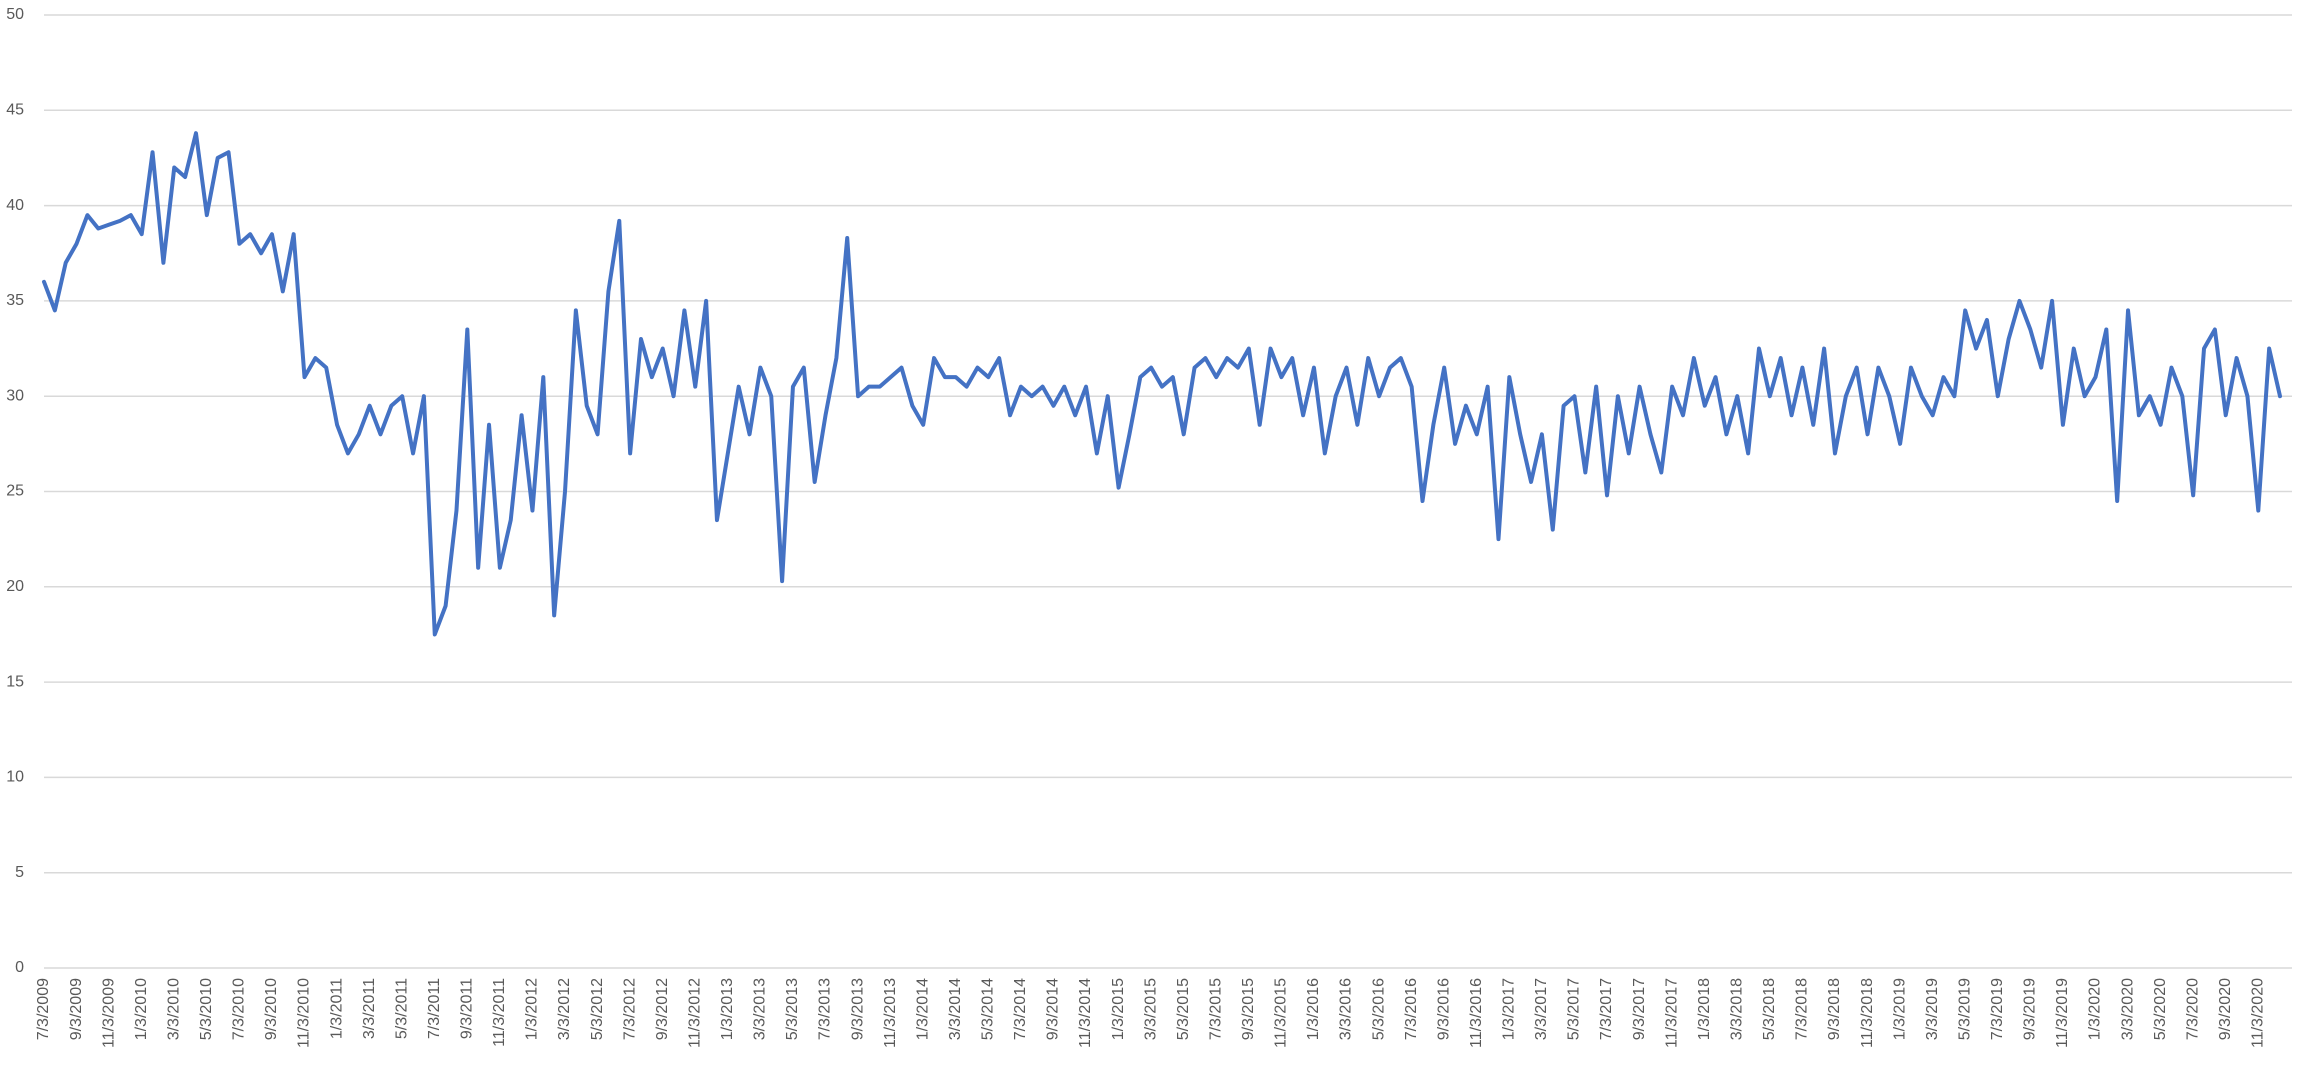 This screenshot has width=2297, height=1065. What do you see at coordinates (1053, 1009) in the screenshot?
I see `x-tick-label: 9/3/2014` at bounding box center [1053, 1009].